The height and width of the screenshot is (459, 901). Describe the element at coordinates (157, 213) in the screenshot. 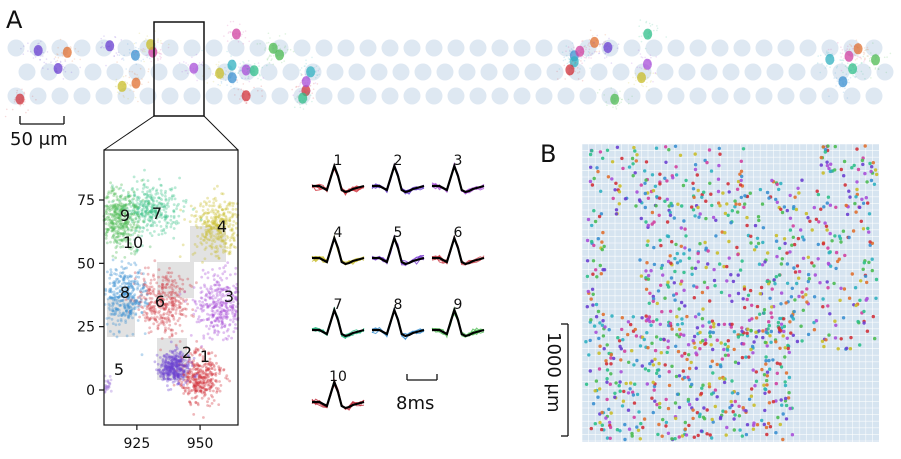

I see `inset-label-7: 7` at that location.